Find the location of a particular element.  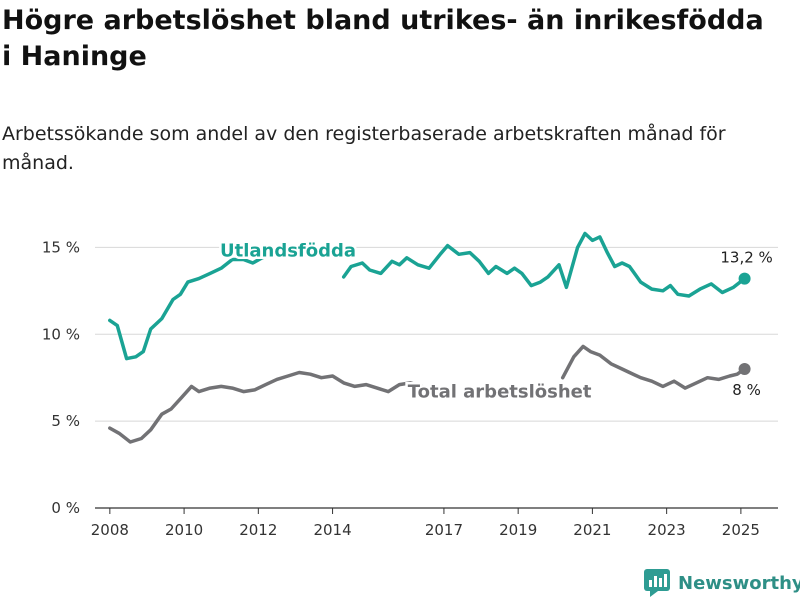

y-tick-label: 0 % is located at coordinates (65, 508).